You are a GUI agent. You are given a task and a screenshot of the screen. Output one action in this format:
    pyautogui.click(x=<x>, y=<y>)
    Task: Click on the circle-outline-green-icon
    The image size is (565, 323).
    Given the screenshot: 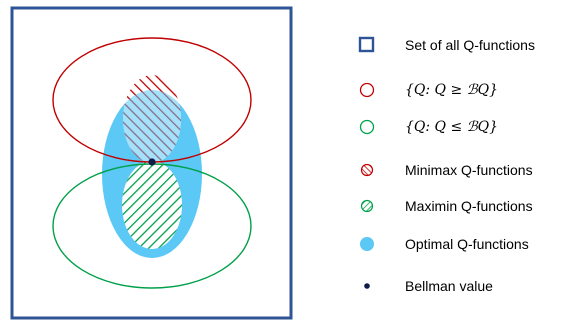 What is the action you would take?
    pyautogui.click(x=367, y=127)
    